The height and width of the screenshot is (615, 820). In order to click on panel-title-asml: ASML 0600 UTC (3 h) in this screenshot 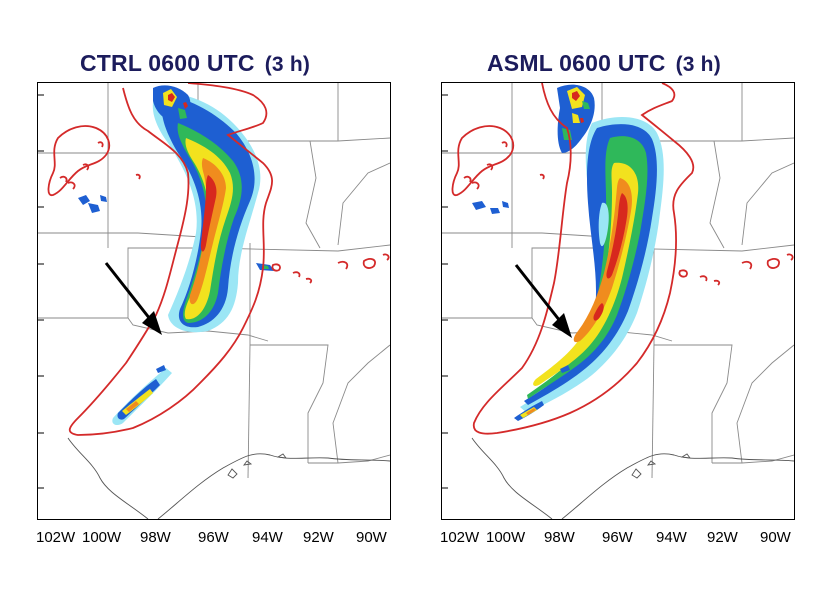, I will do `click(604, 63)`.